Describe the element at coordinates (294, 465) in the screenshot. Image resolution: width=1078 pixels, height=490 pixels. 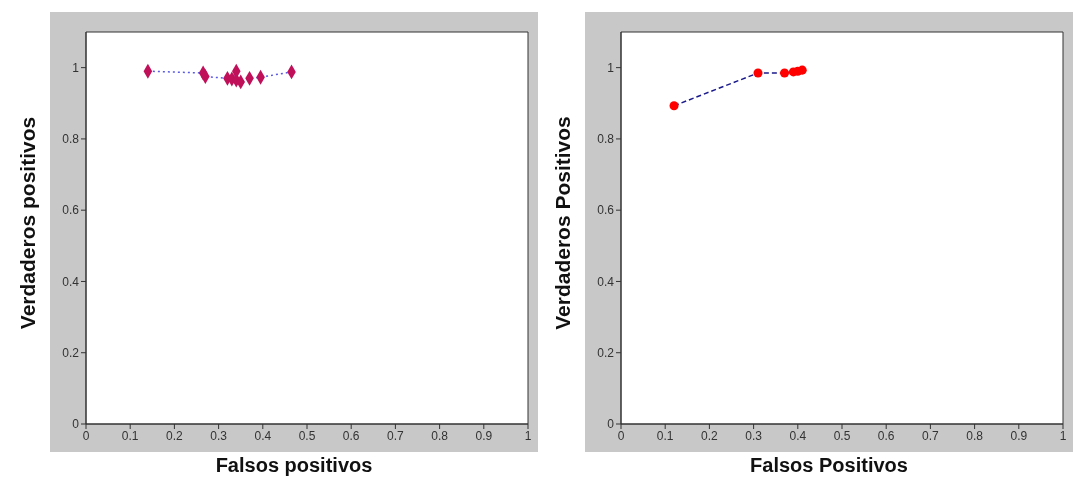
I see `x-axis-title: Falsos positivos` at that location.